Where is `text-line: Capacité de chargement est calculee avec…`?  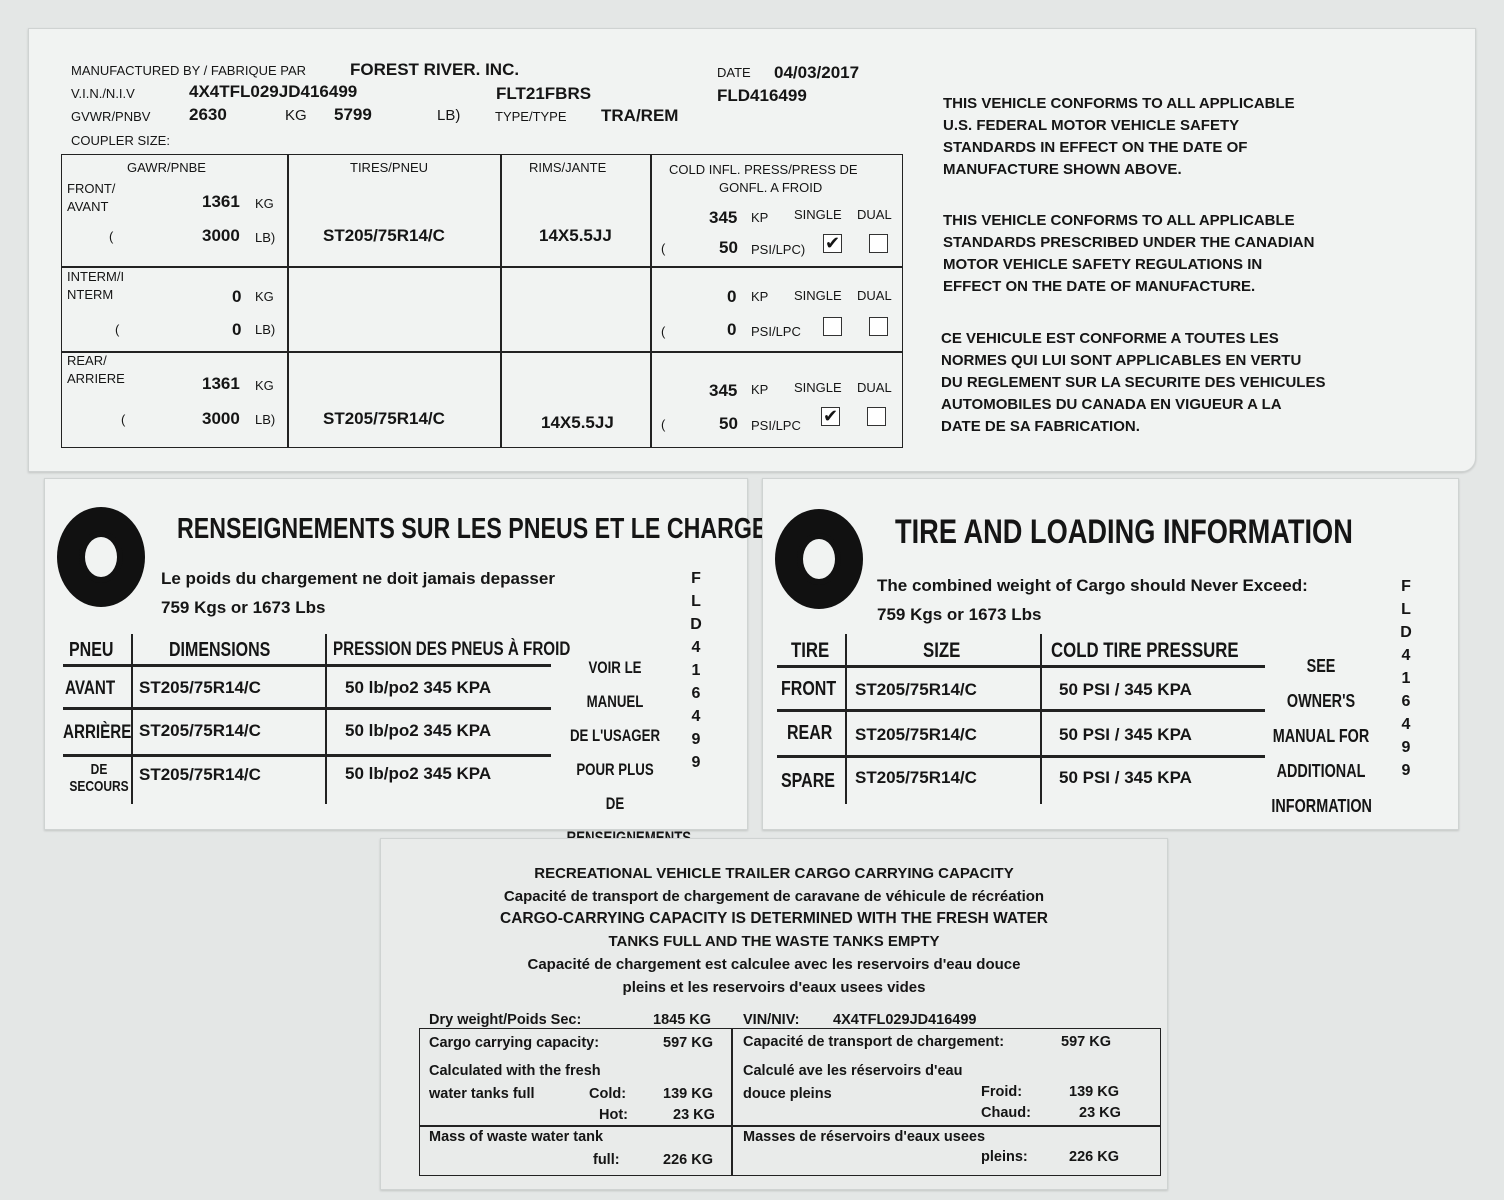
text-line: Capacité de chargement est calculee avec… is located at coordinates (774, 964).